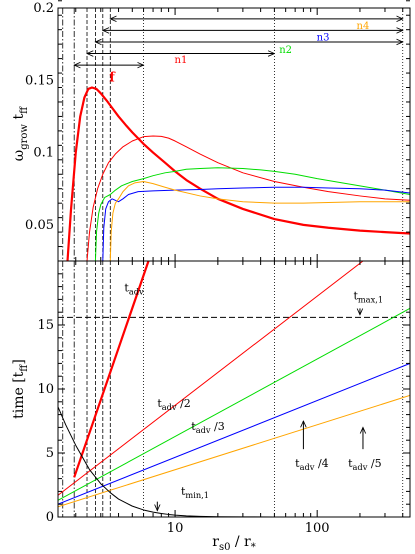  Describe the element at coordinates (234, 543) in the screenshot. I see `x-axis-label: rs0 / r*` at that location.